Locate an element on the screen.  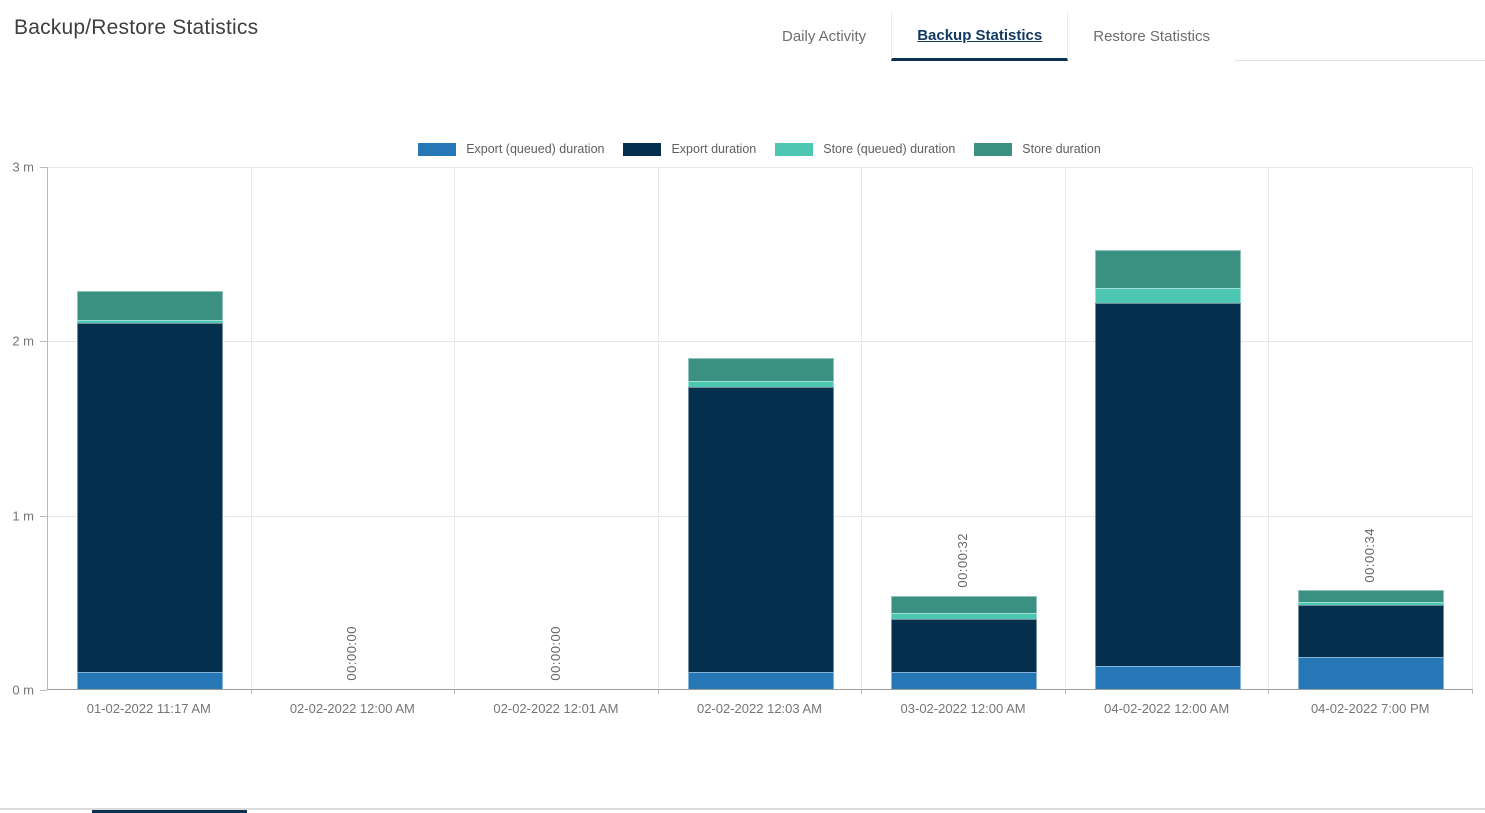
x-category-label: 03-02-2022 12:00 AM is located at coordinates (963, 708).